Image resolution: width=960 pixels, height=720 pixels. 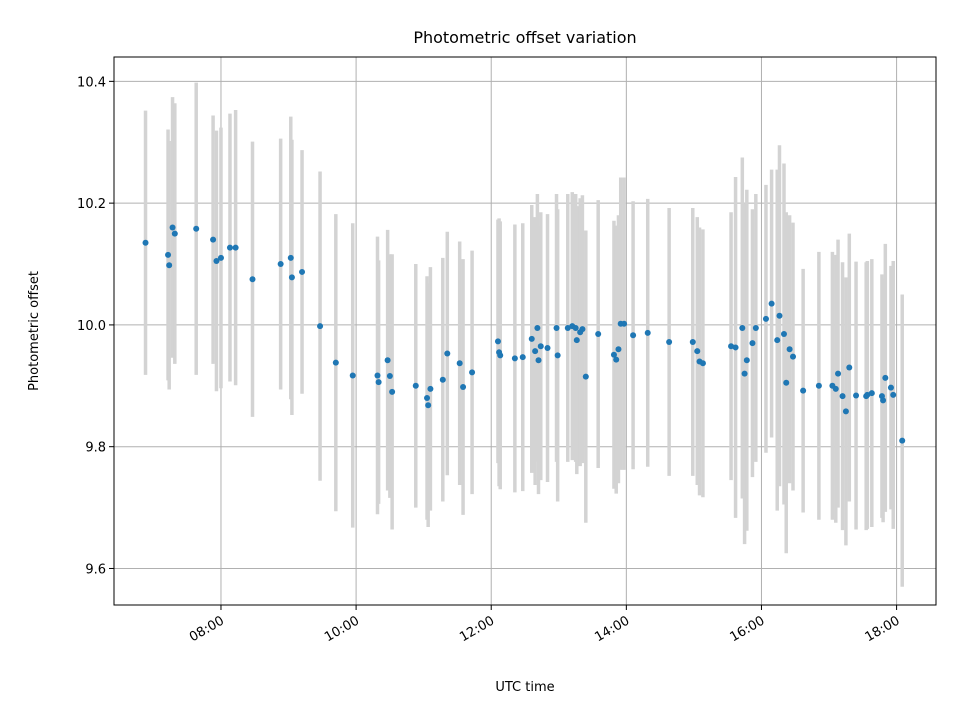 What do you see at coordinates (95, 448) in the screenshot?
I see `y-tick-label: 9.8` at bounding box center [95, 448].